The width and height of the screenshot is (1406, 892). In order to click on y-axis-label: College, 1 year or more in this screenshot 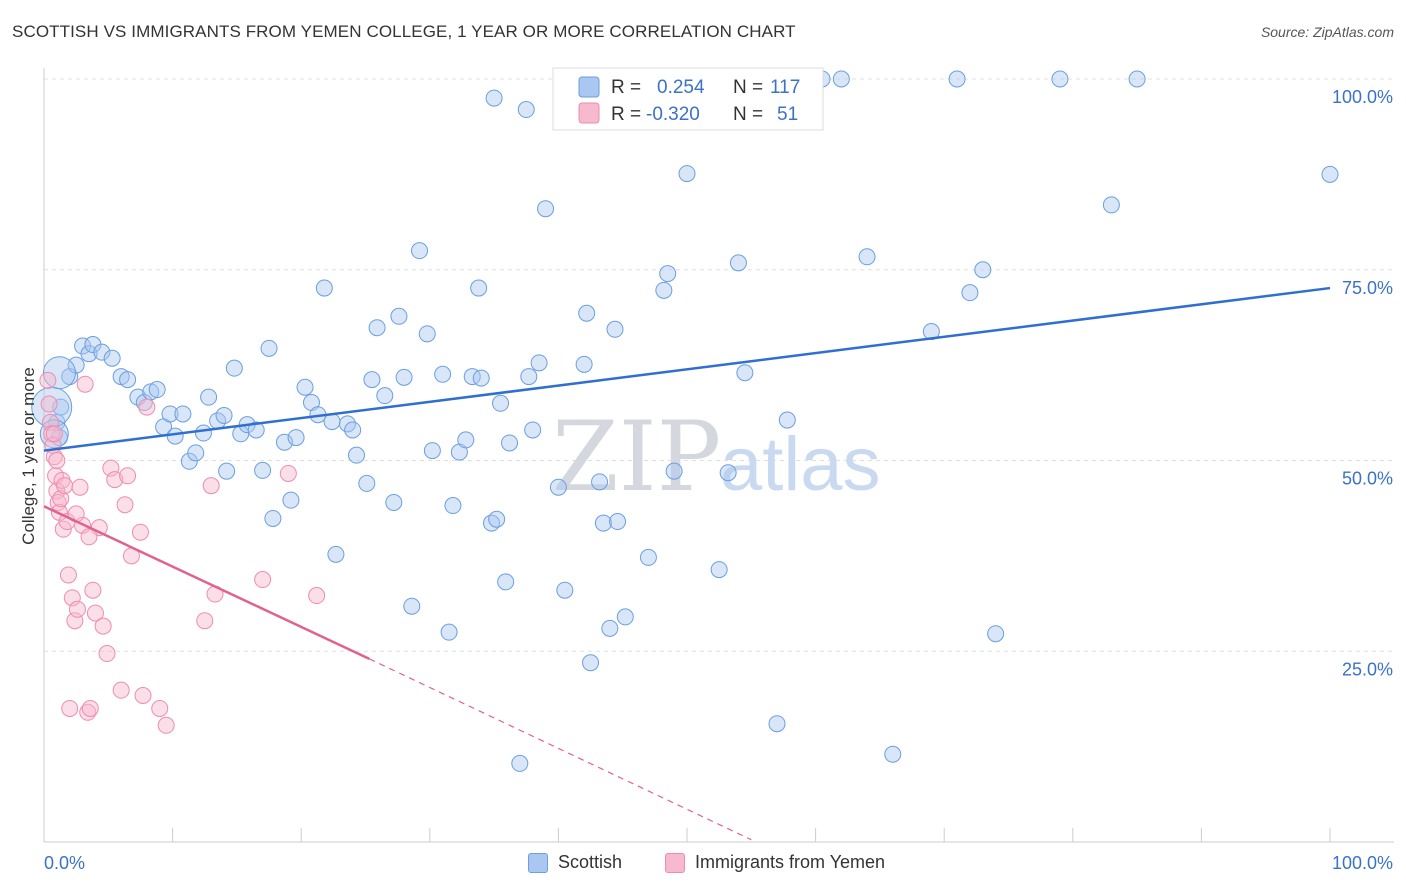, I will do `click(28, 456)`.